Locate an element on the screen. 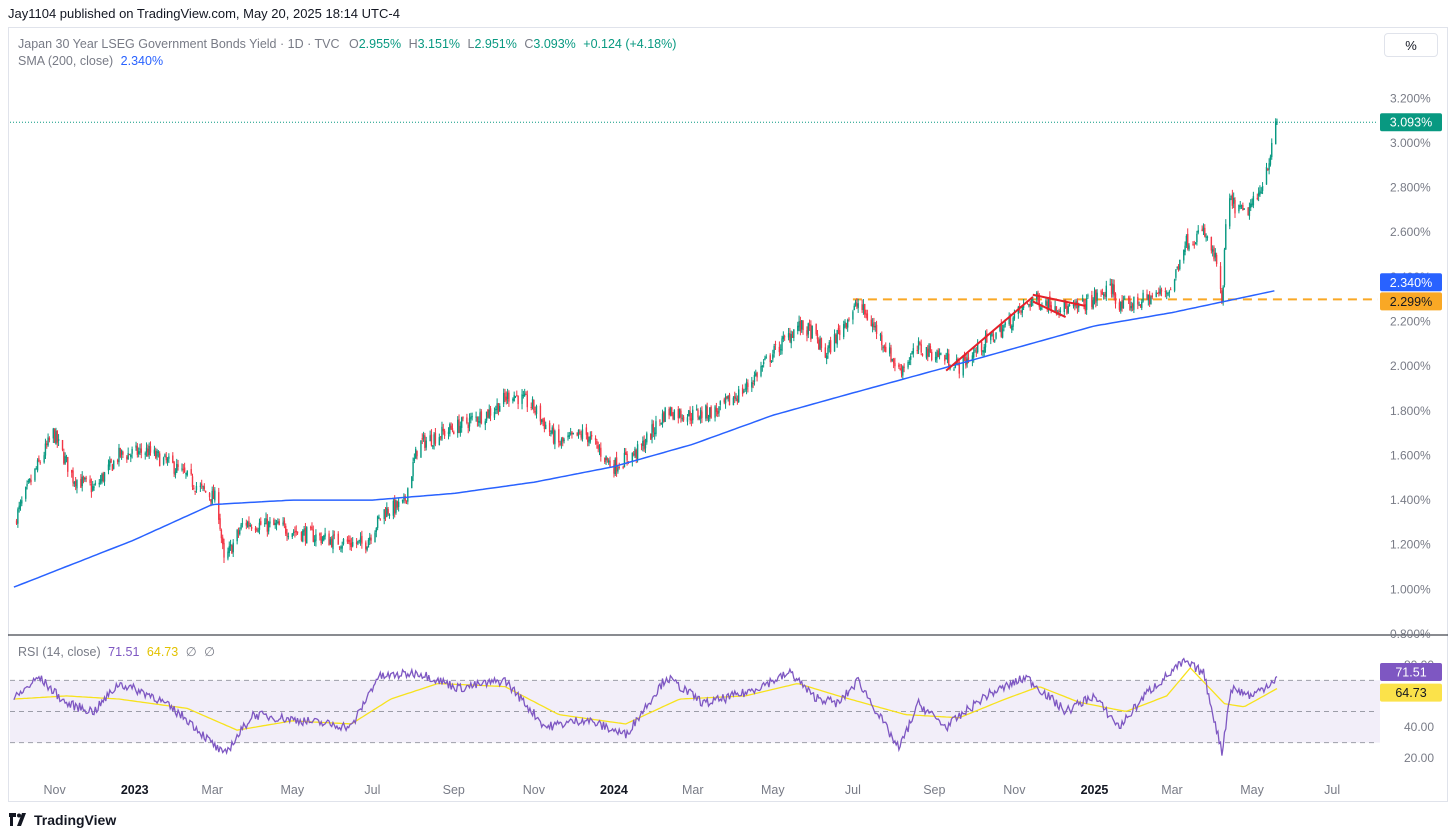  legend-close-value: 3.093% is located at coordinates (554, 44).